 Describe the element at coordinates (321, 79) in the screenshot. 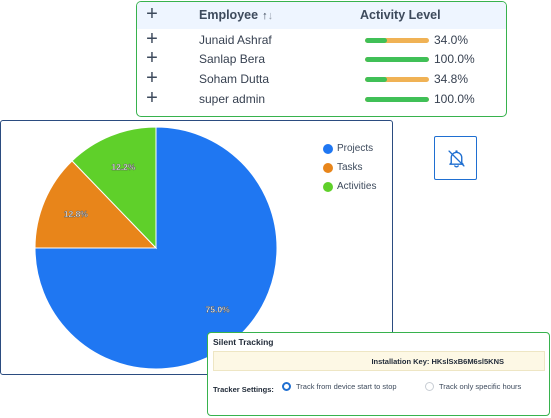

I see `table-row: + Soham Dutta 34.8%` at that location.